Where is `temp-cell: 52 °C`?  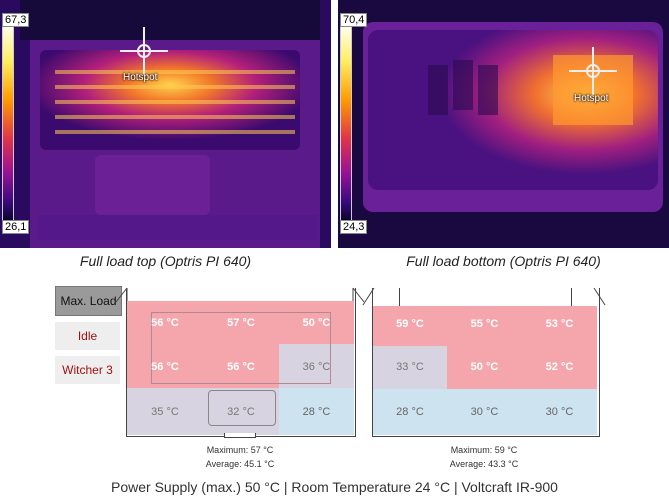
temp-cell: 52 °C is located at coordinates (559, 367).